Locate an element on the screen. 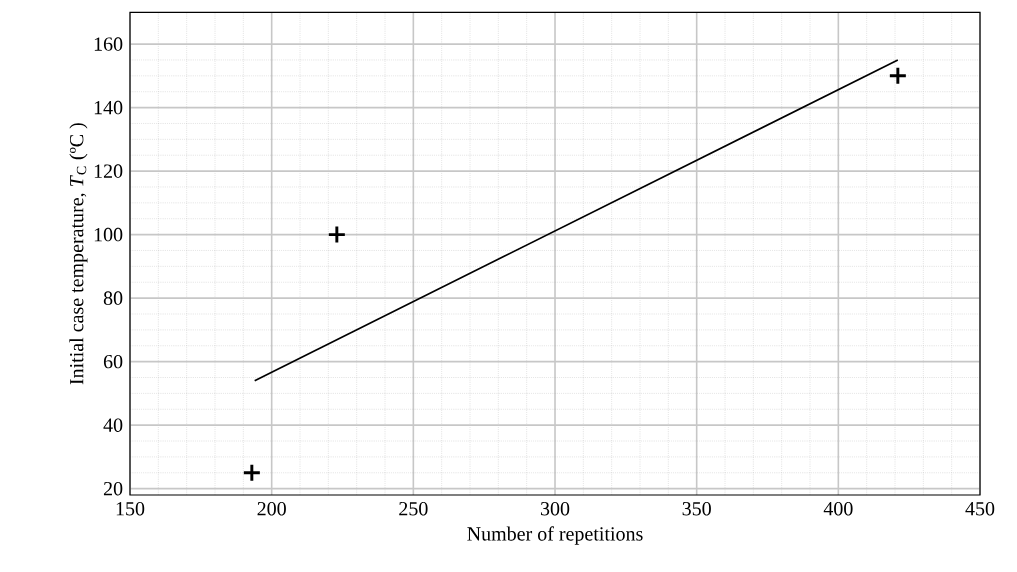 The width and height of the screenshot is (1017, 572). y-tick-label: 140 is located at coordinates (108, 107).